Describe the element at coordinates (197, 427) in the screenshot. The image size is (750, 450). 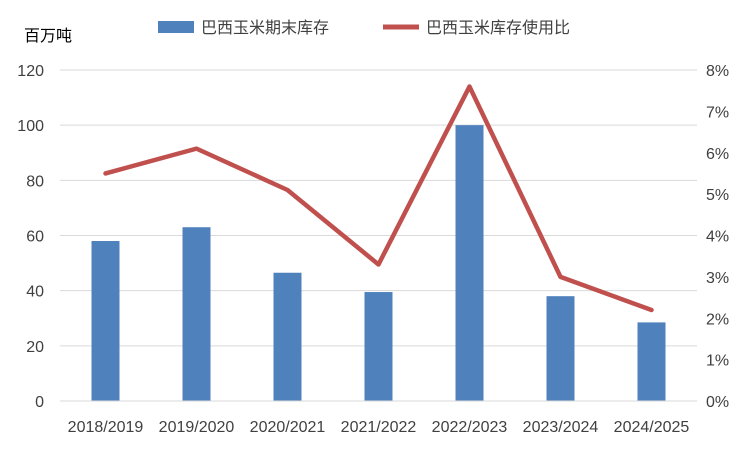
I see `x-axis-tick-label: 2019/2020` at that location.